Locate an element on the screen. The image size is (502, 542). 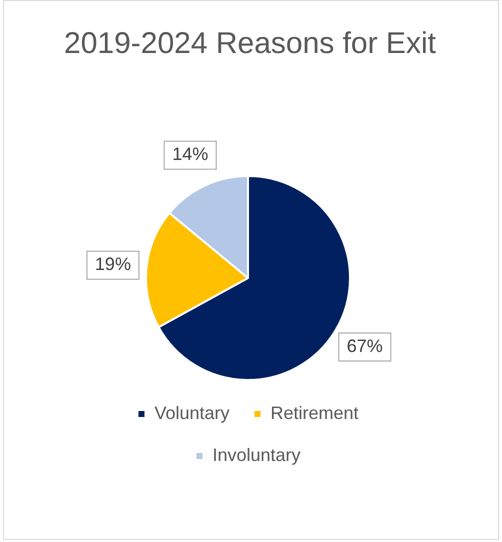
chart-title: 2019-2024 Reasons for Exit is located at coordinates (250, 44).